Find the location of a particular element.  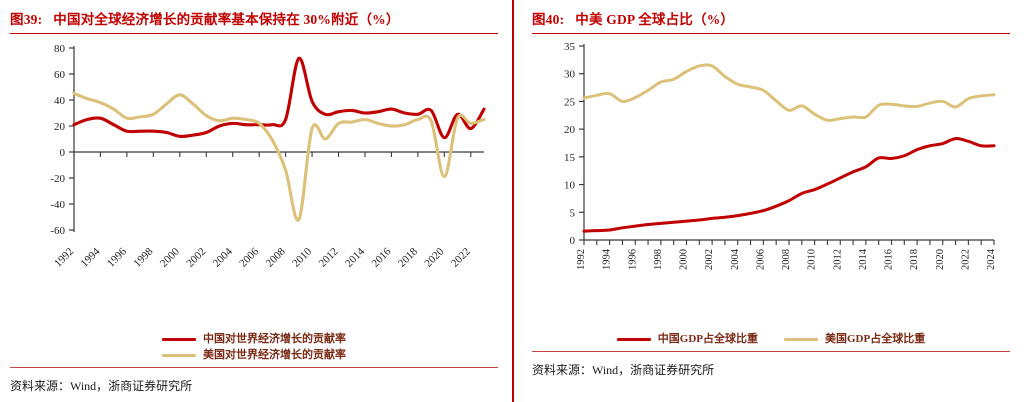

figure-40-title-row: 图40: 中美 GDP 全球占比（%） is located at coordinates (771, 14).